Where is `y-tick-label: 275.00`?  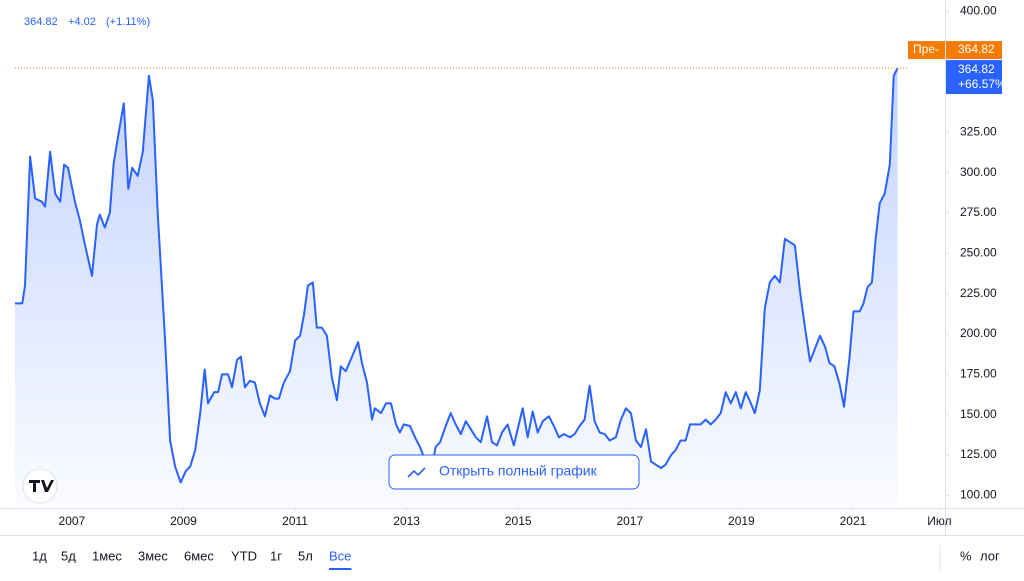 y-tick-label: 275.00 is located at coordinates (978, 212).